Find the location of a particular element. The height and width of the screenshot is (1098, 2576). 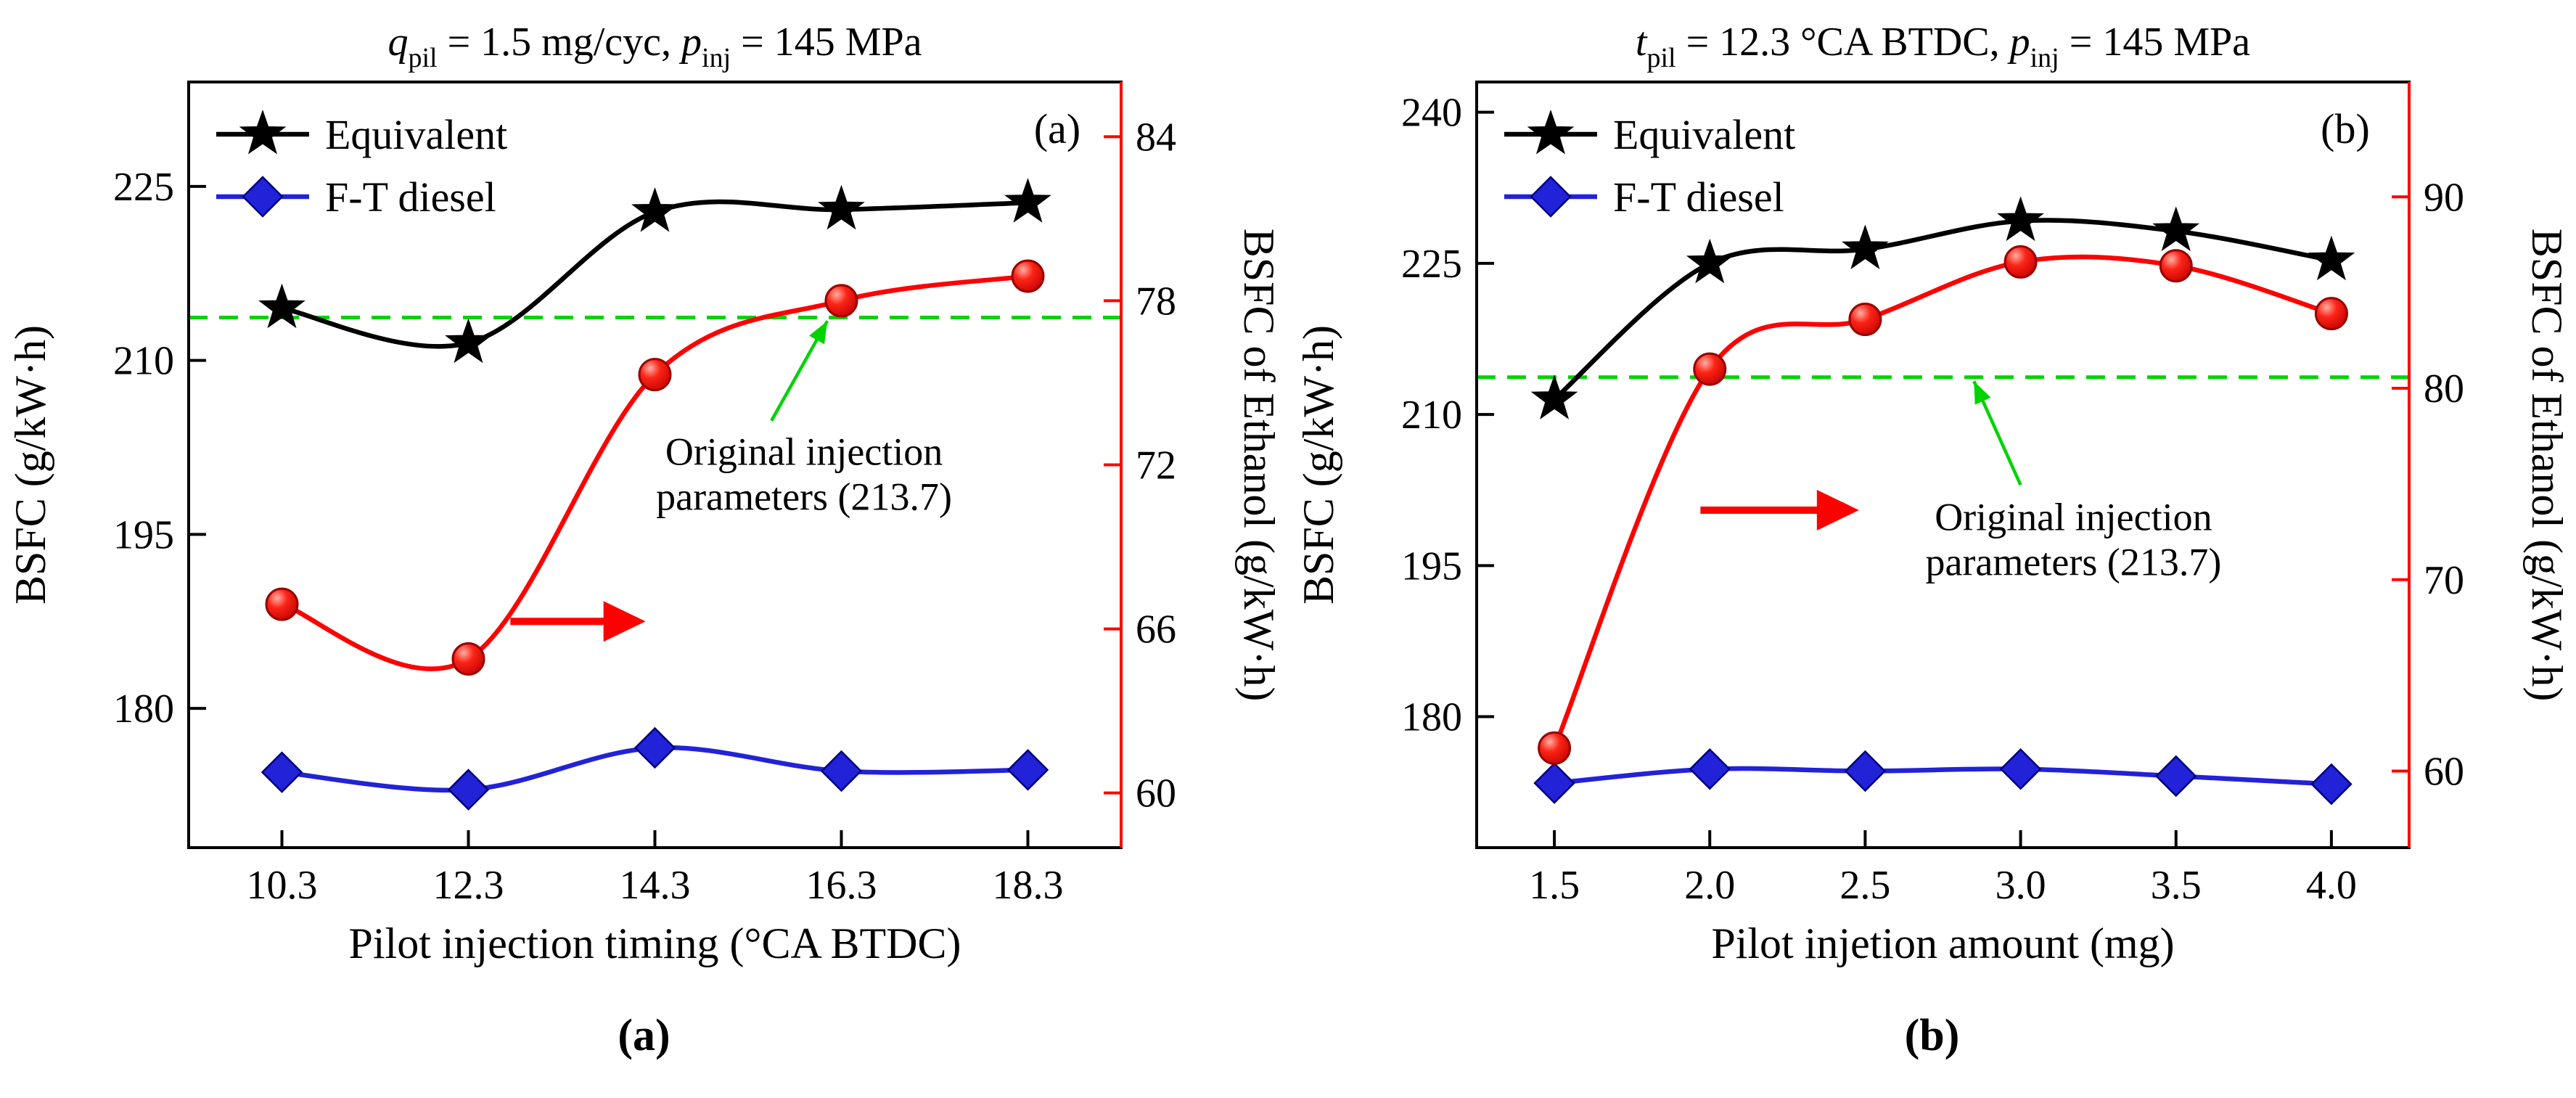

x-tick-label: 3.0 is located at coordinates (2020, 885).